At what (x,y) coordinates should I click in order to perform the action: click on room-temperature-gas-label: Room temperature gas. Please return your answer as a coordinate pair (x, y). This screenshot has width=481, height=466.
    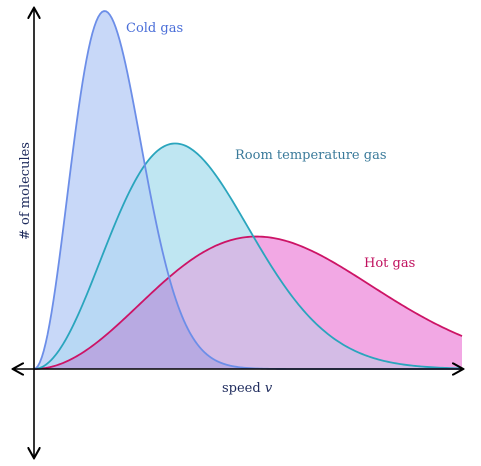
    Looking at the image, I should click on (311, 155).